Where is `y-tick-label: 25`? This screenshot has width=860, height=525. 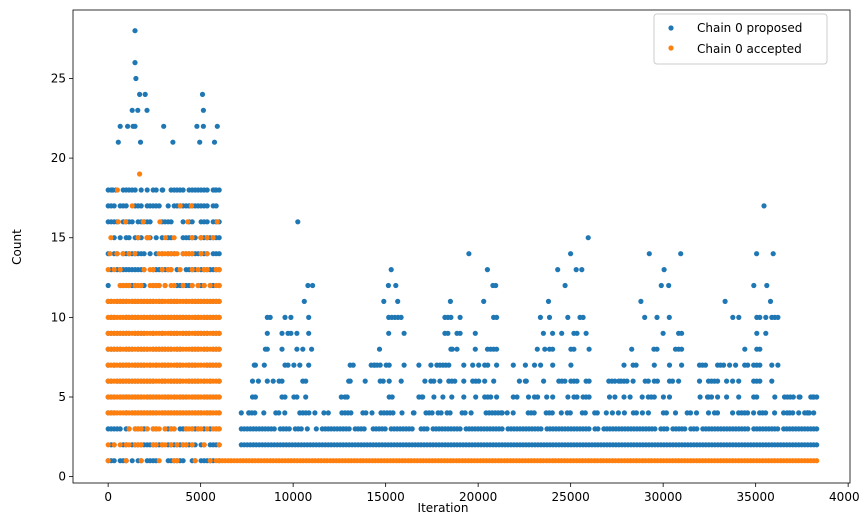
y-tick-label: 25 is located at coordinates (58, 78).